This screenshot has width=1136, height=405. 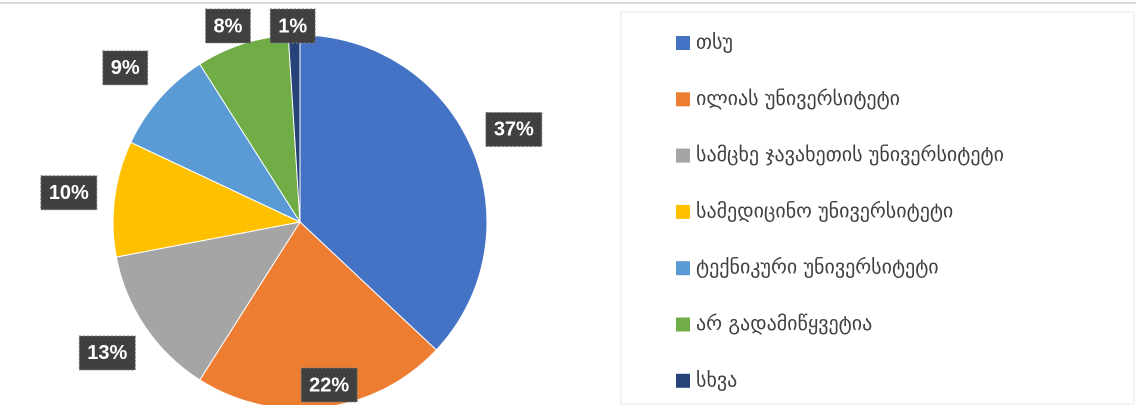 I want to click on legend-label: სხვა, so click(x=716, y=379).